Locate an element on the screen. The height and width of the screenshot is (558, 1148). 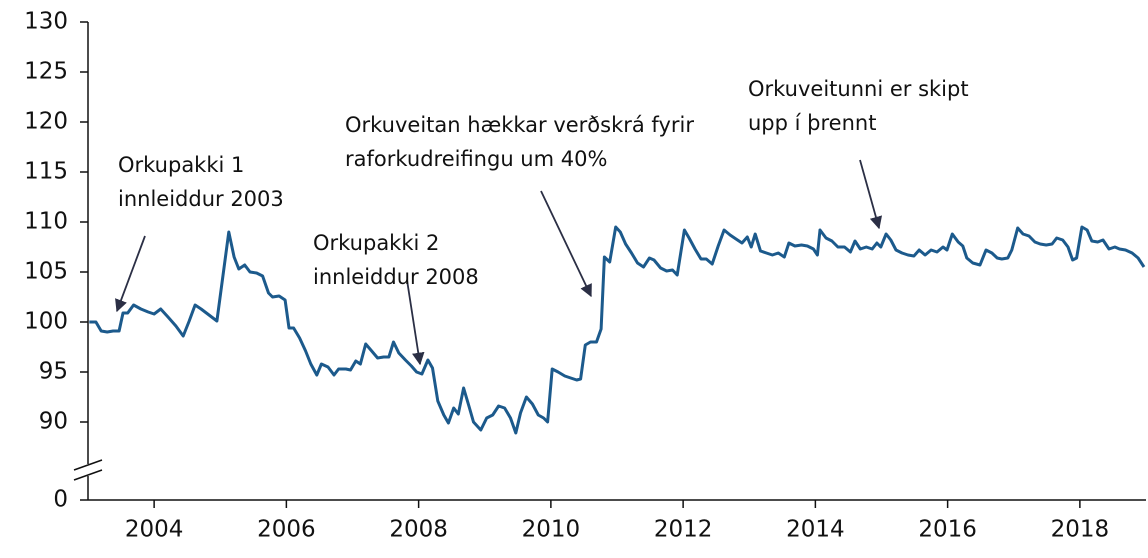
x-tick-label: 2018 is located at coordinates (1080, 530).